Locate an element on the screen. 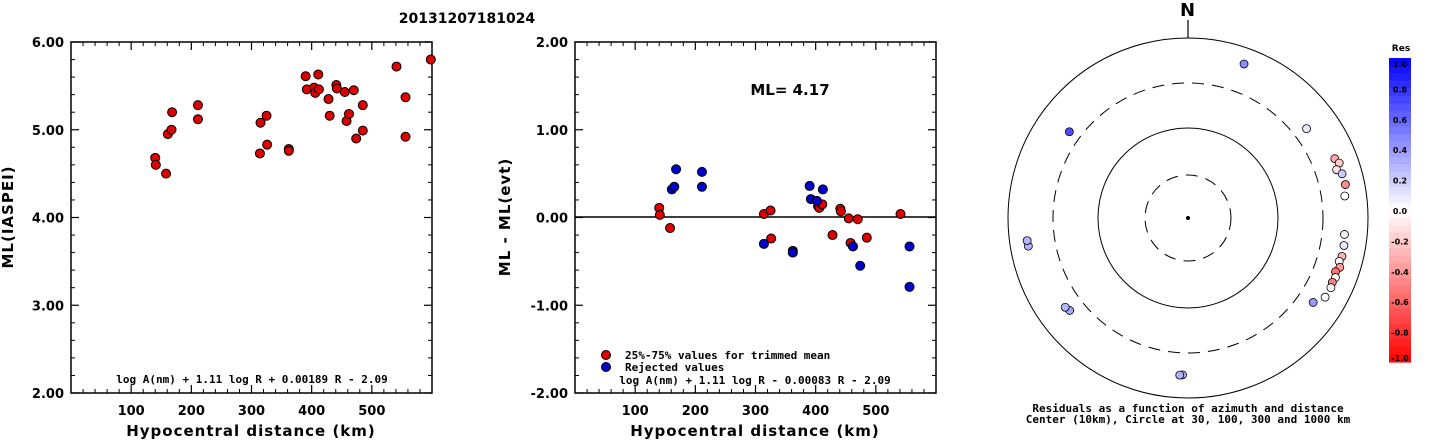 This screenshot has width=1437, height=441. colorbar-tick-label: -1.0 is located at coordinates (1400, 358).